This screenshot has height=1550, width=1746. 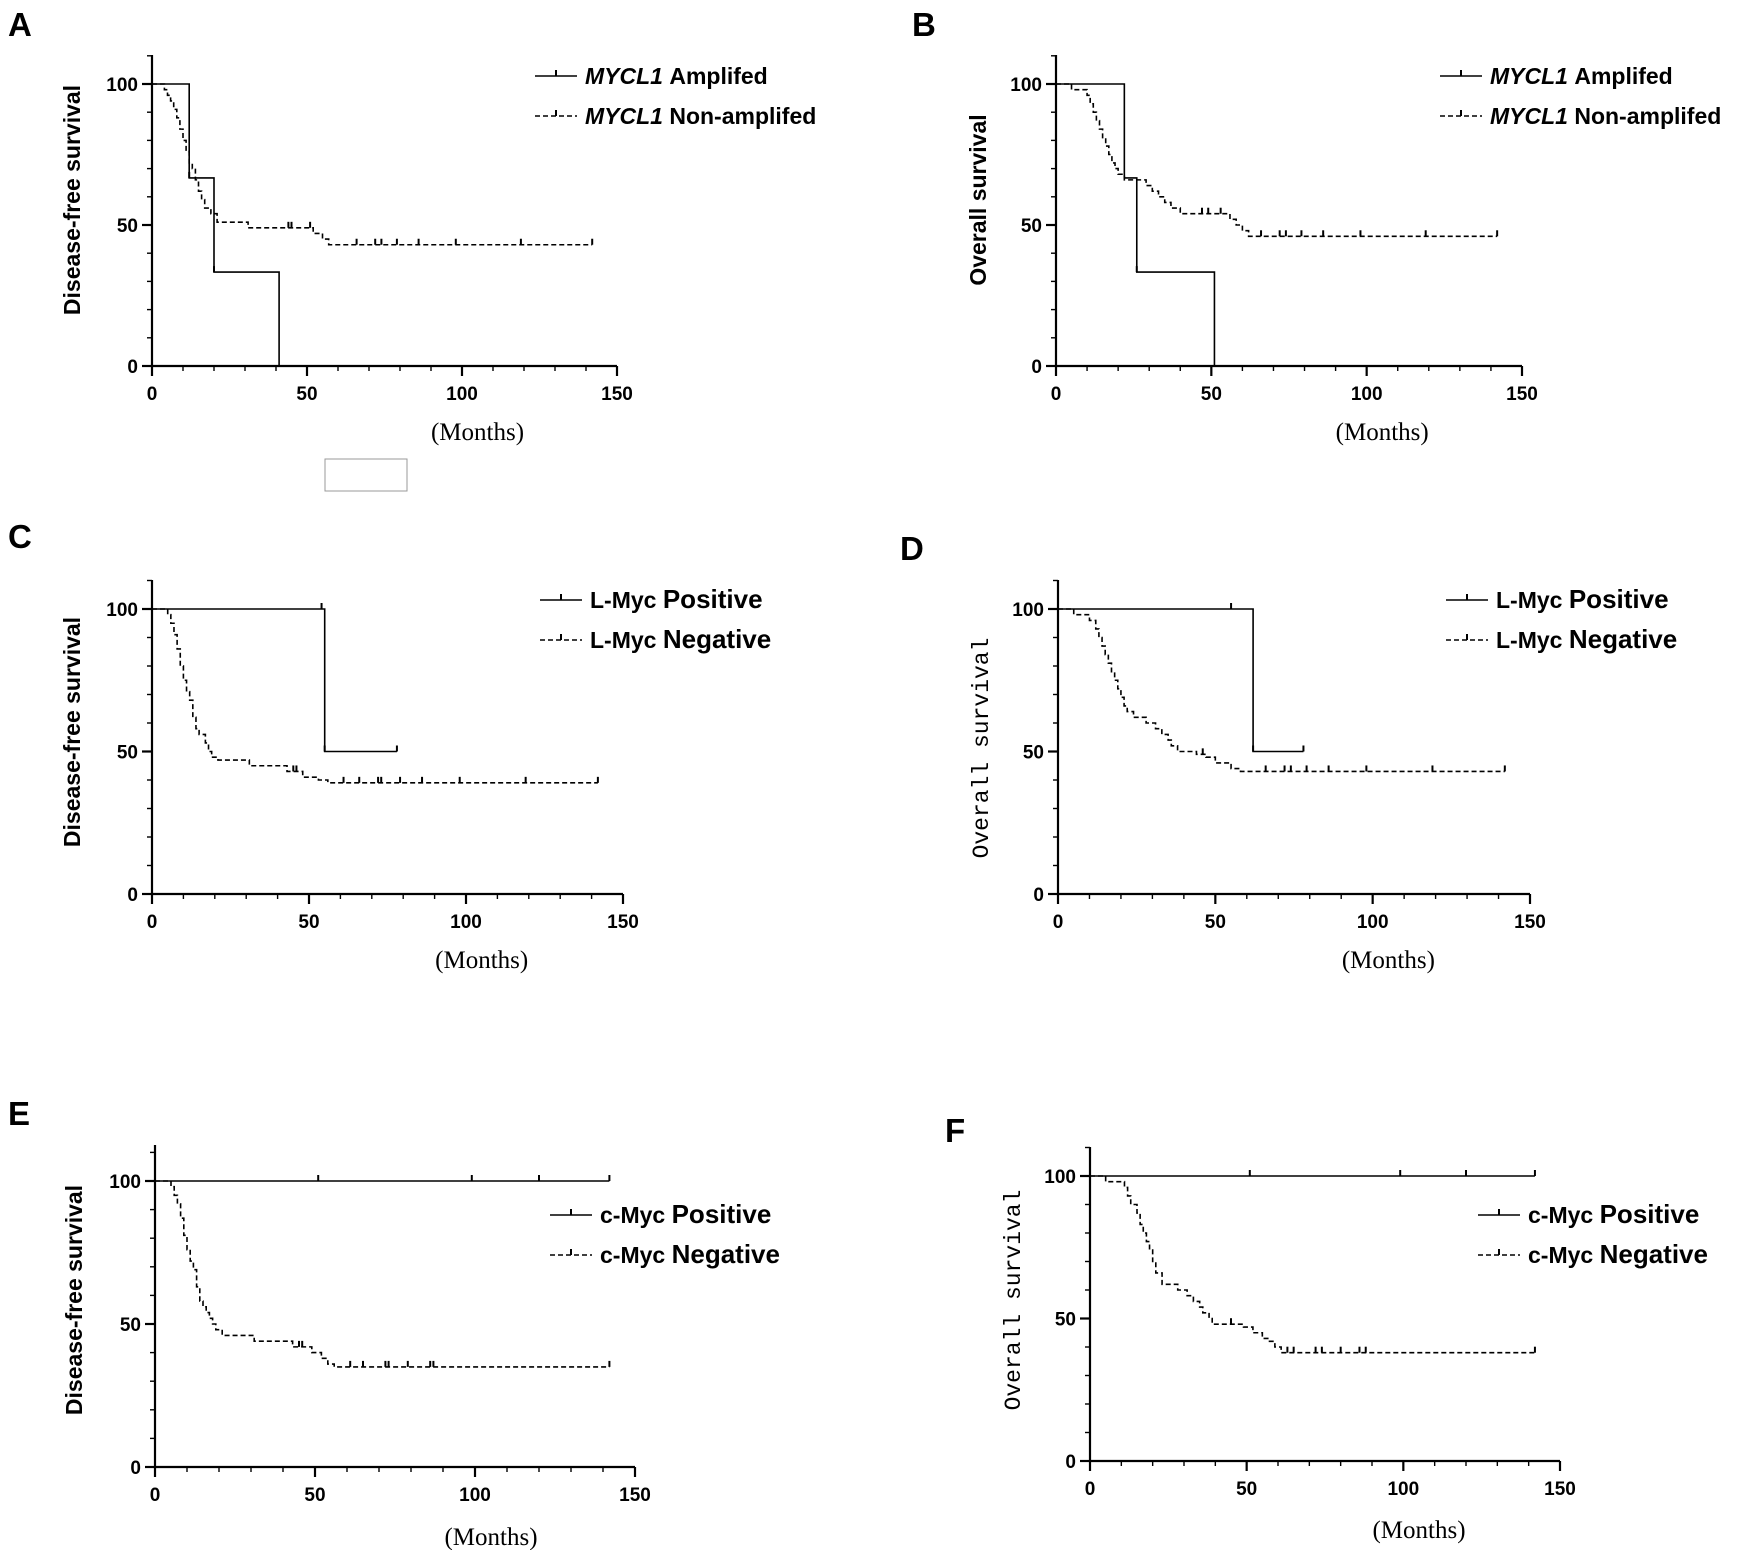 What do you see at coordinates (20, 536) in the screenshot?
I see `panel-letter: C` at bounding box center [20, 536].